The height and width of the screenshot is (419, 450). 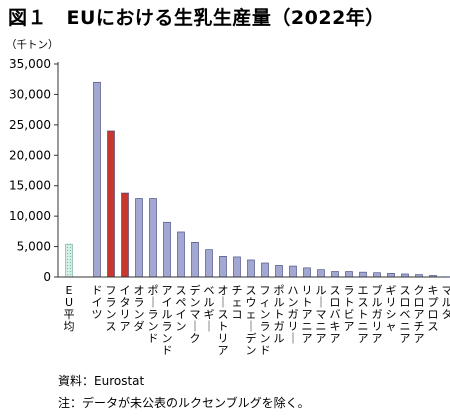 What do you see at coordinates (30, 125) in the screenshot?
I see `y-tick-label: 25,000` at bounding box center [30, 125].